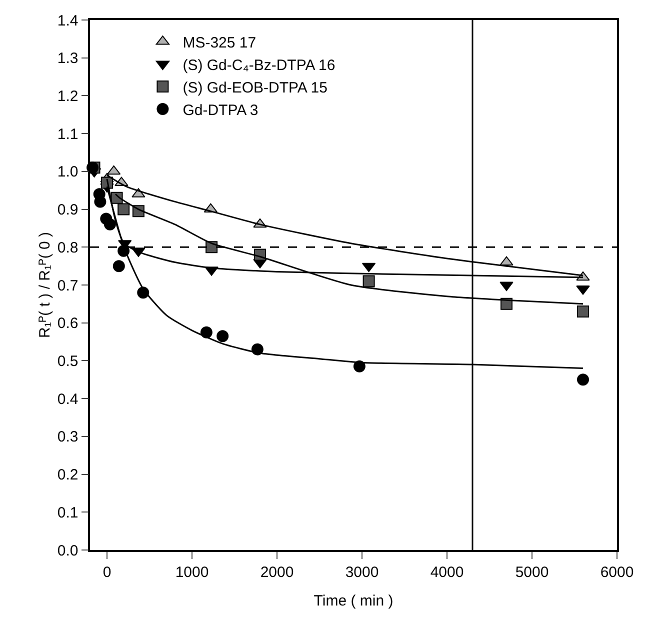  I want to click on y-tick-label: 0.1, so click(67, 513).